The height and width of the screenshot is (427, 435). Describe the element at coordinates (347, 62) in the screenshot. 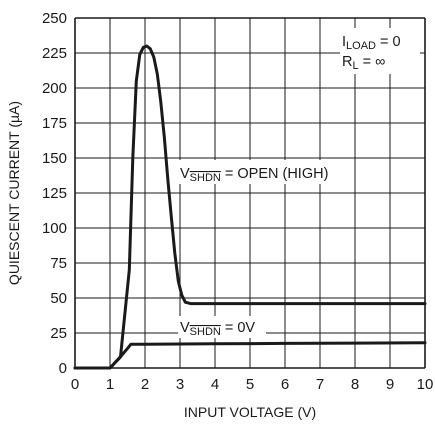

I see `condition-rl-main: R` at that location.